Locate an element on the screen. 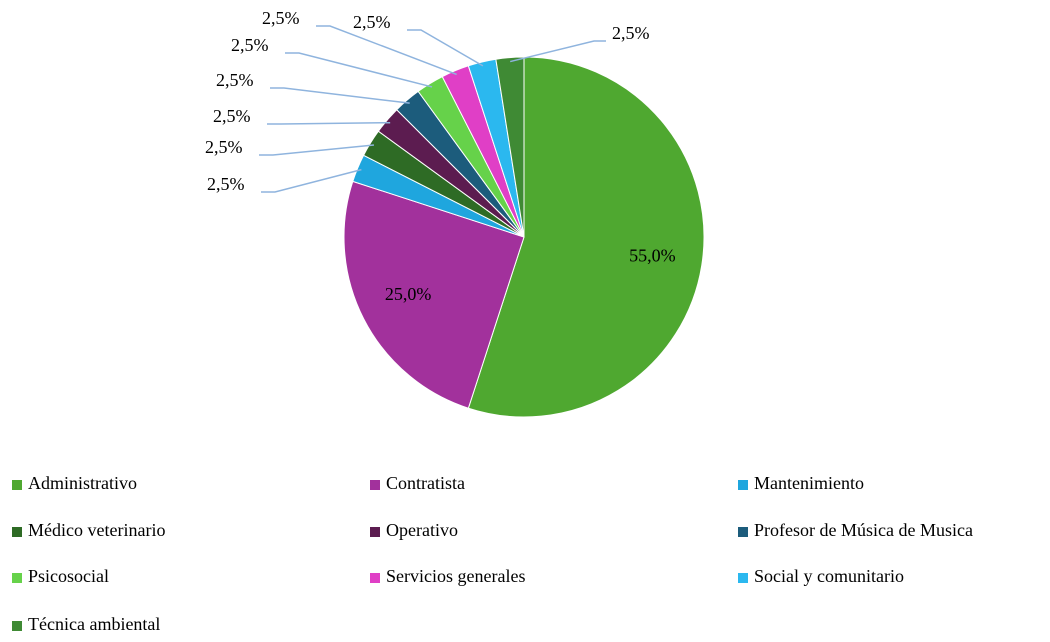 Image resolution: width=1050 pixels, height=642 pixels. legend-label: Social y comunitario is located at coordinates (829, 576).